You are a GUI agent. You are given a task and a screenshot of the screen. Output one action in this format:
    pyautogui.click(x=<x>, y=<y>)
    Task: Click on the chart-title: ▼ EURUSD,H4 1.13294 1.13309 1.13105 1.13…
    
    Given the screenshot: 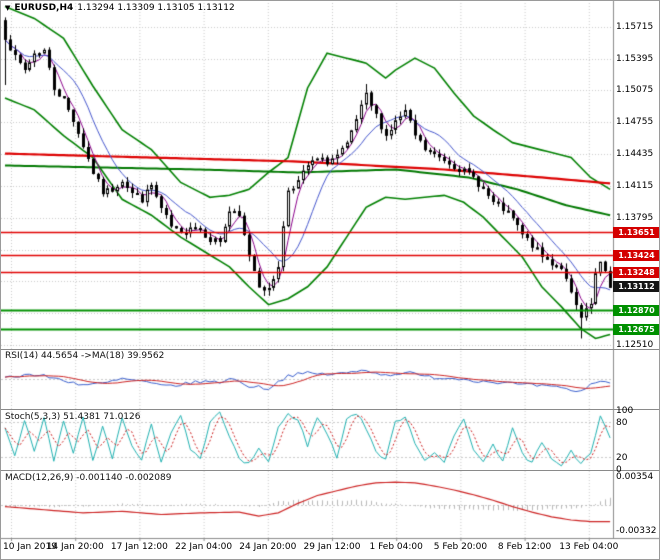 What is the action you would take?
    pyautogui.click(x=120, y=8)
    